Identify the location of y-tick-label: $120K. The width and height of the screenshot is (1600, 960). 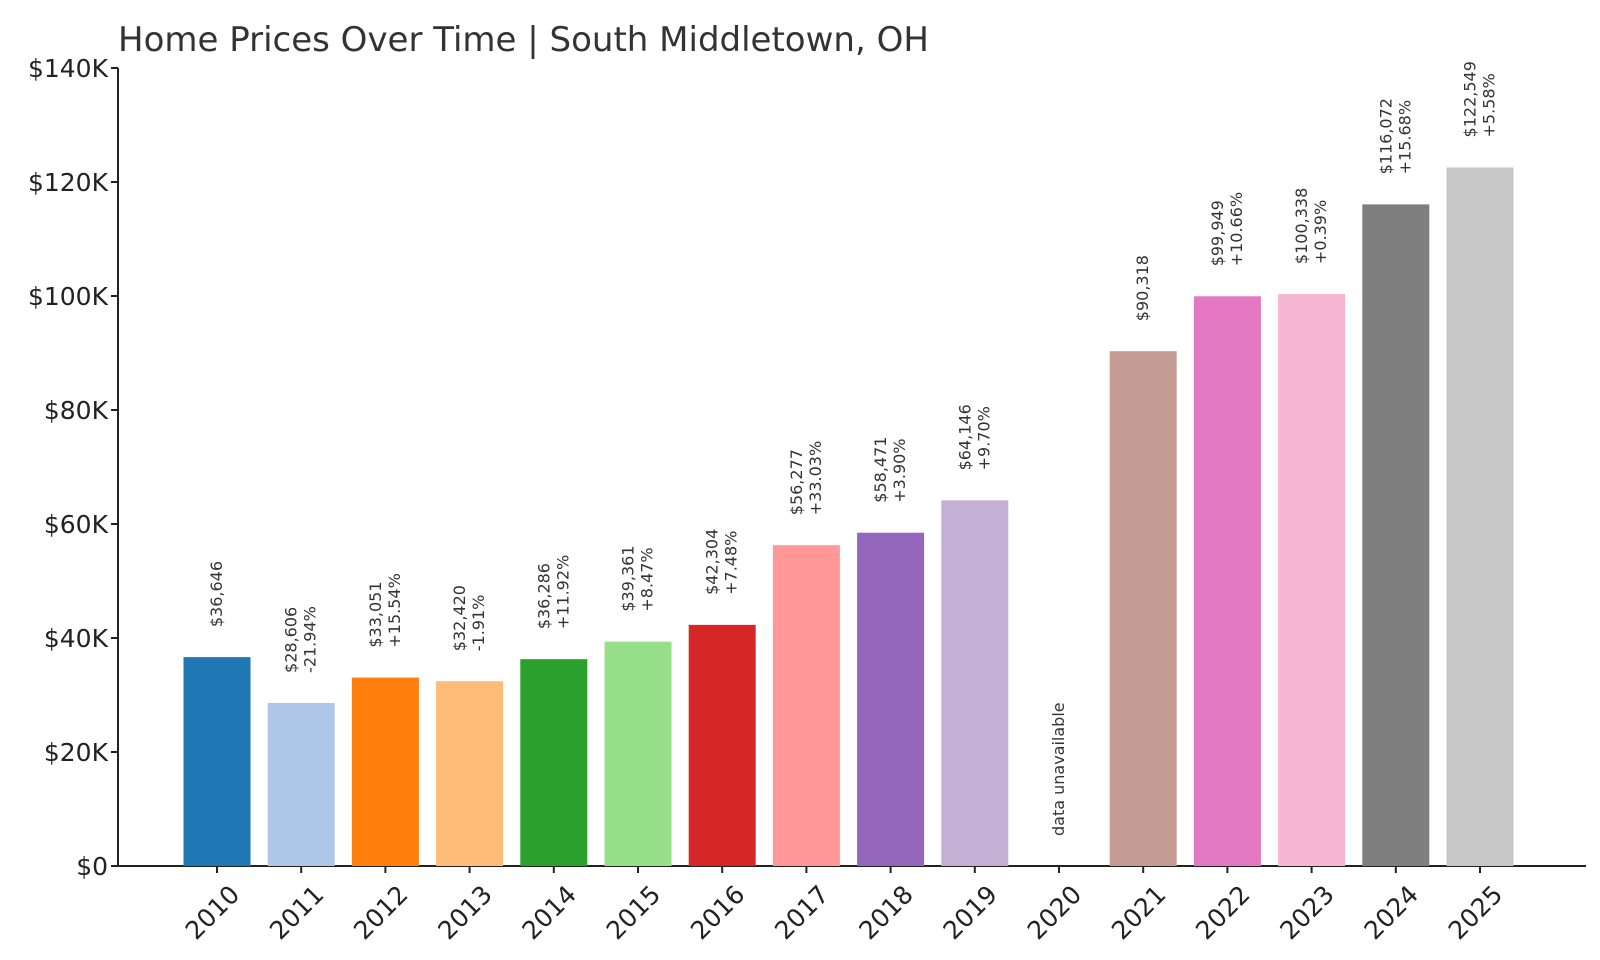
(68, 182).